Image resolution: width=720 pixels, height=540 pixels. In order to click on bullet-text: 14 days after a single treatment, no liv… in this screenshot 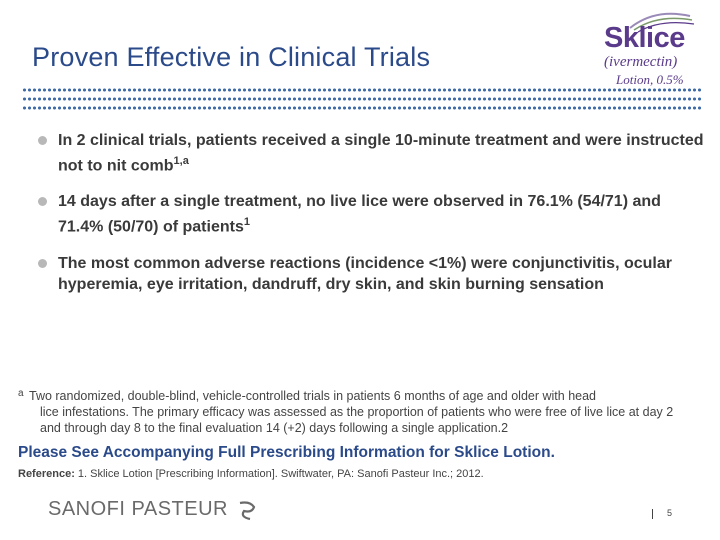, I will do `click(359, 214)`.